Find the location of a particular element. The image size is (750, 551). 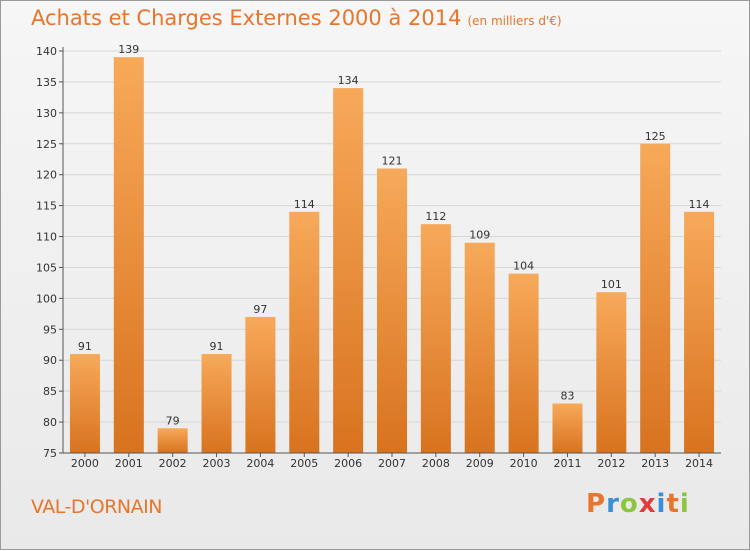

logo-letter: r is located at coordinates (613, 504).